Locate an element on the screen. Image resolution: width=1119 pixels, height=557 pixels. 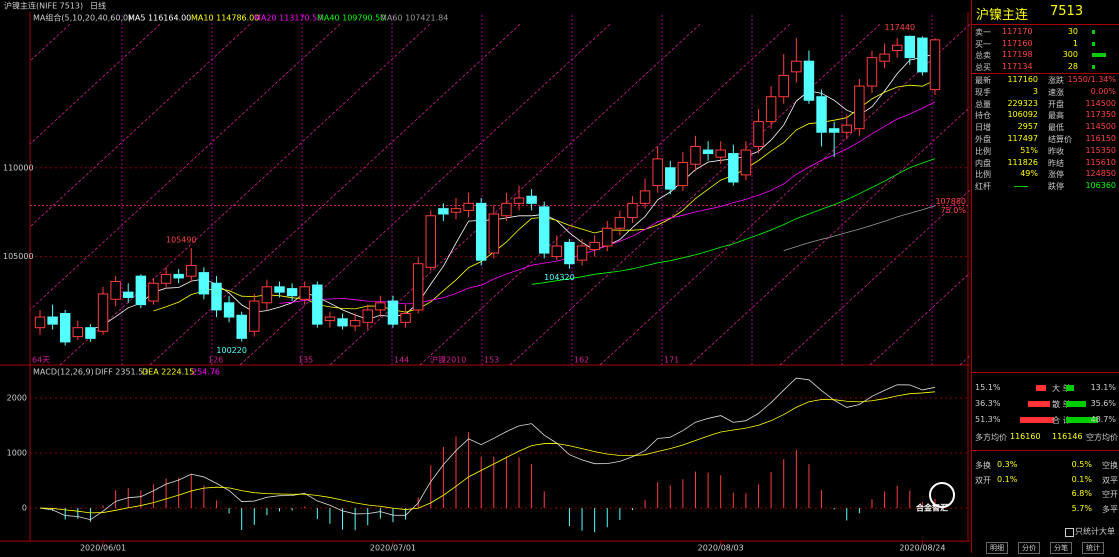
stat-value: 115610 is located at coordinates (1100, 162).